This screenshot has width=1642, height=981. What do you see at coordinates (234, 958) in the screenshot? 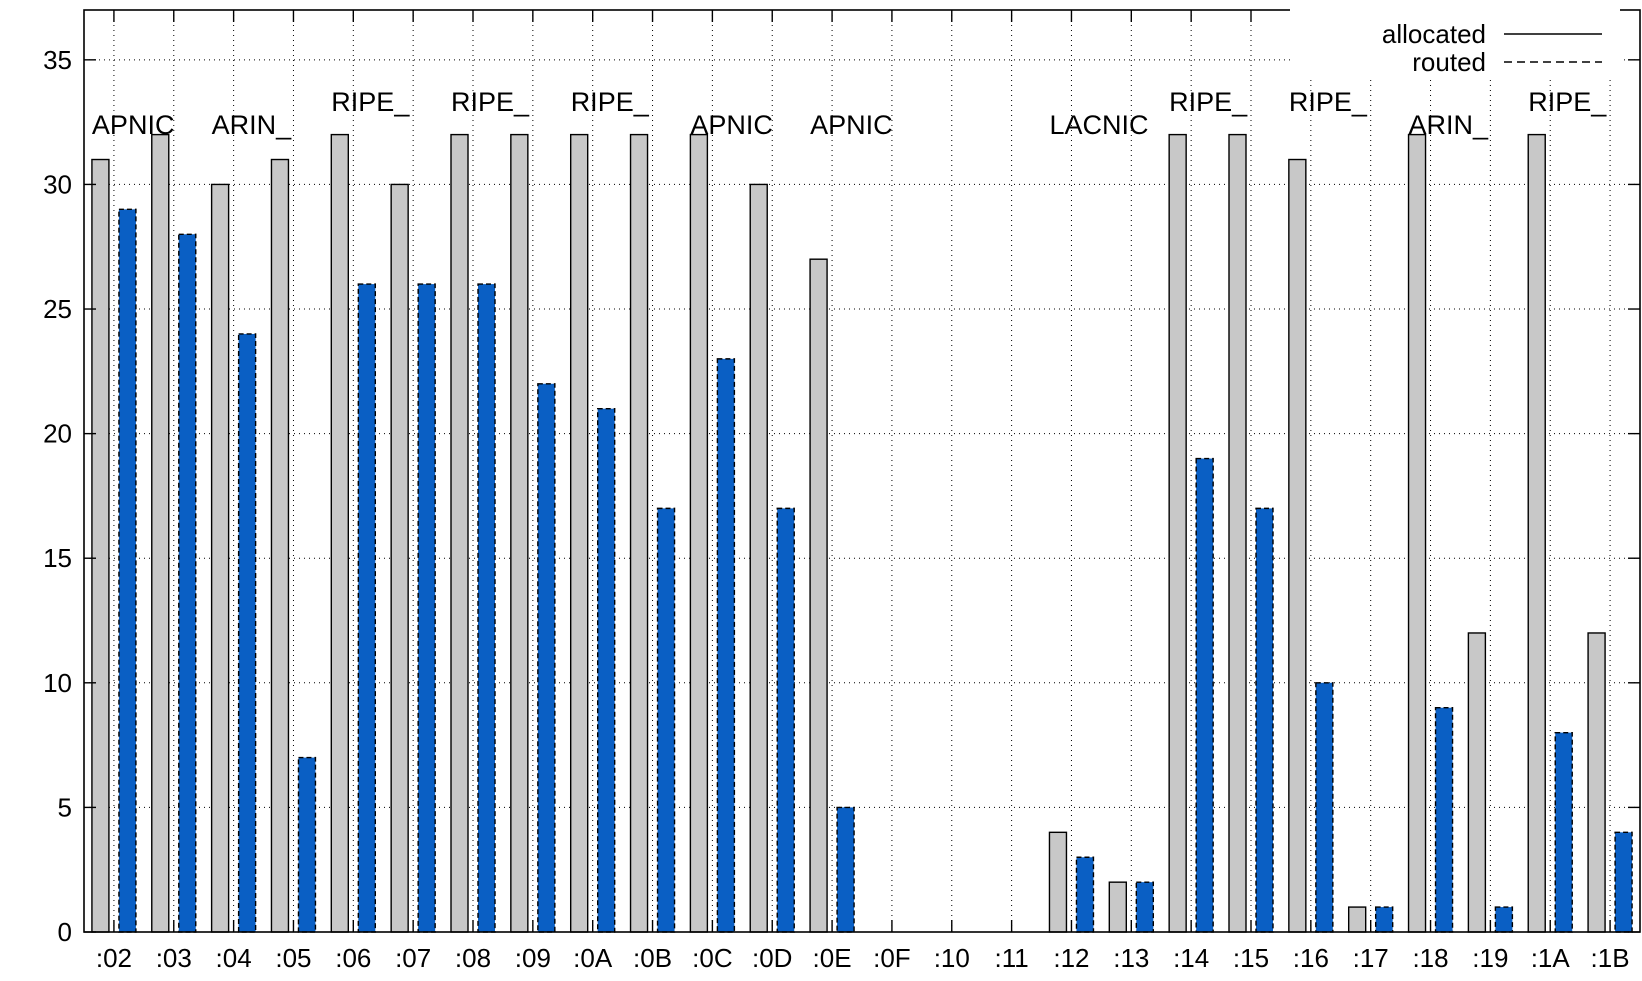
I see `x-tick-label: :04` at bounding box center [234, 958].